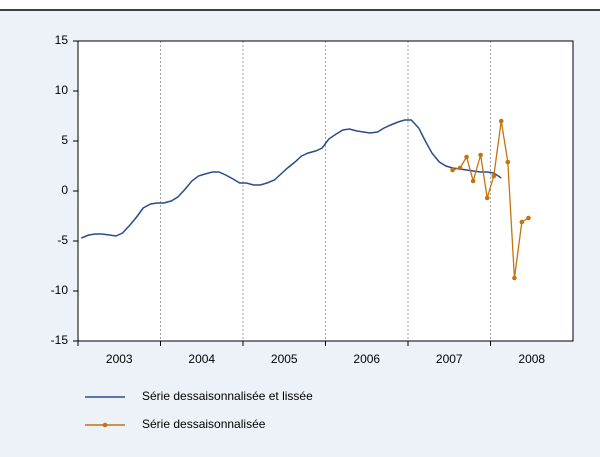  I want to click on x-tick-label: 2007, so click(449, 359).